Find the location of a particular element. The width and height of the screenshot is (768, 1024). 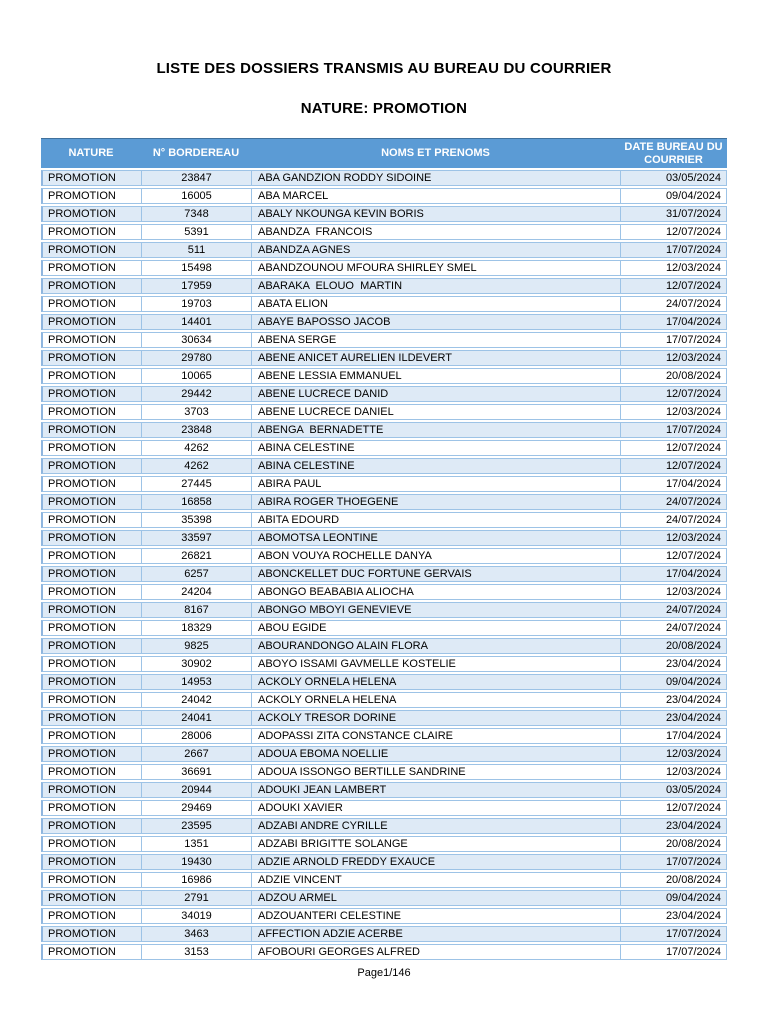

cell-bordereau: 15498 is located at coordinates (196, 268).